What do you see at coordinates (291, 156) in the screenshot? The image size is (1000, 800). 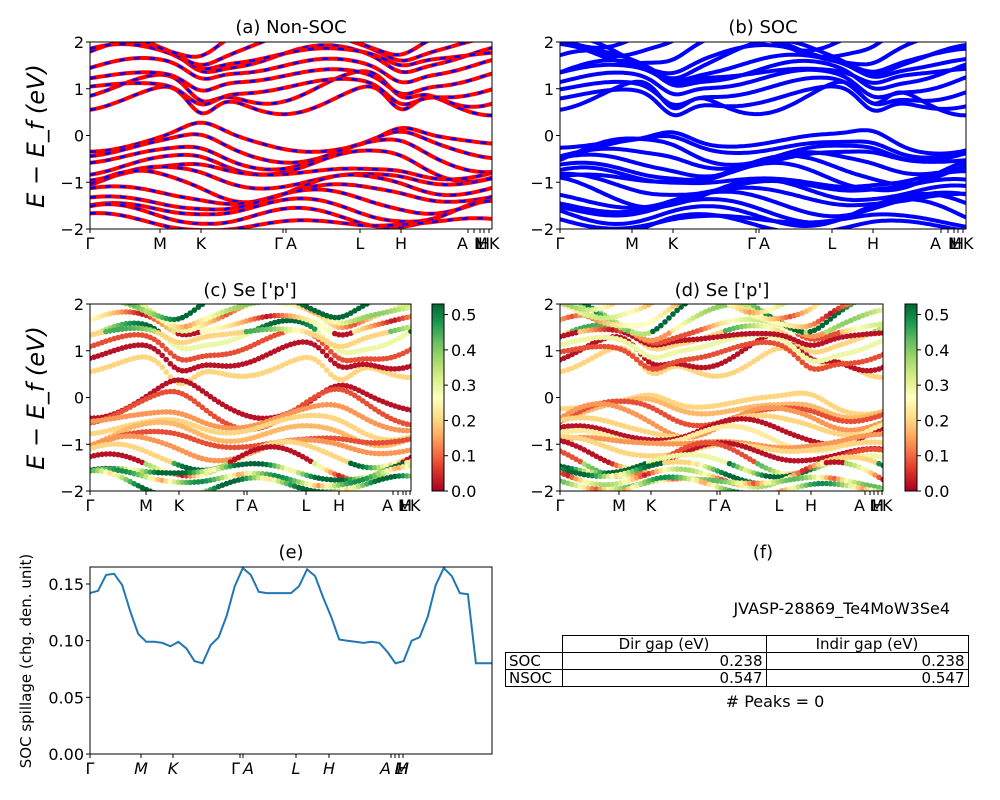 I see `band-dash` at bounding box center [291, 156].